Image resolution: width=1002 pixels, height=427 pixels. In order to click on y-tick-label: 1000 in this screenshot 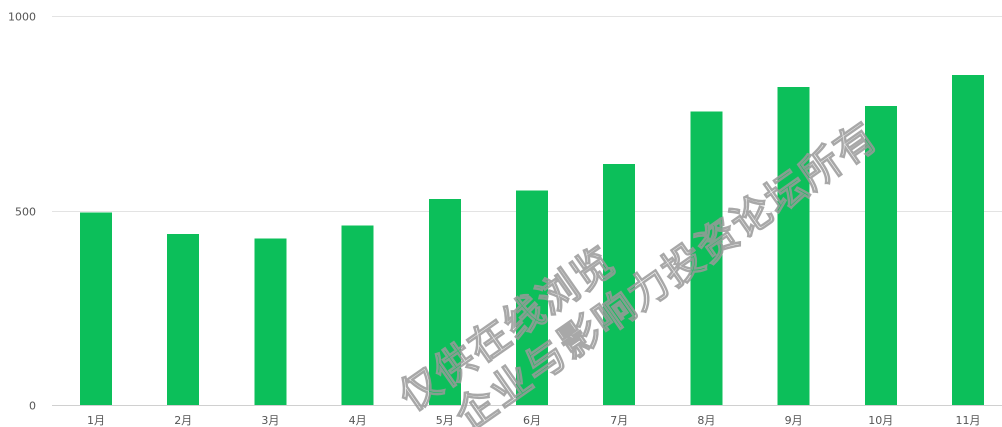, I will do `click(22, 17)`.